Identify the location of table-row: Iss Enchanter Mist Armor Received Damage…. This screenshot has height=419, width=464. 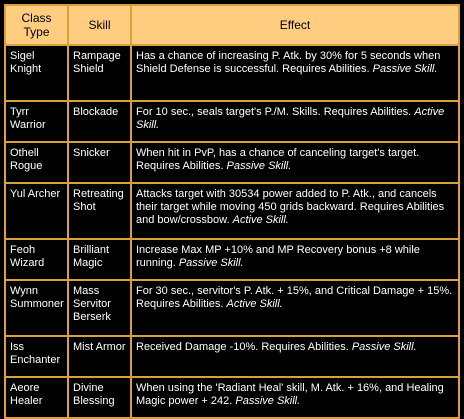
(232, 356).